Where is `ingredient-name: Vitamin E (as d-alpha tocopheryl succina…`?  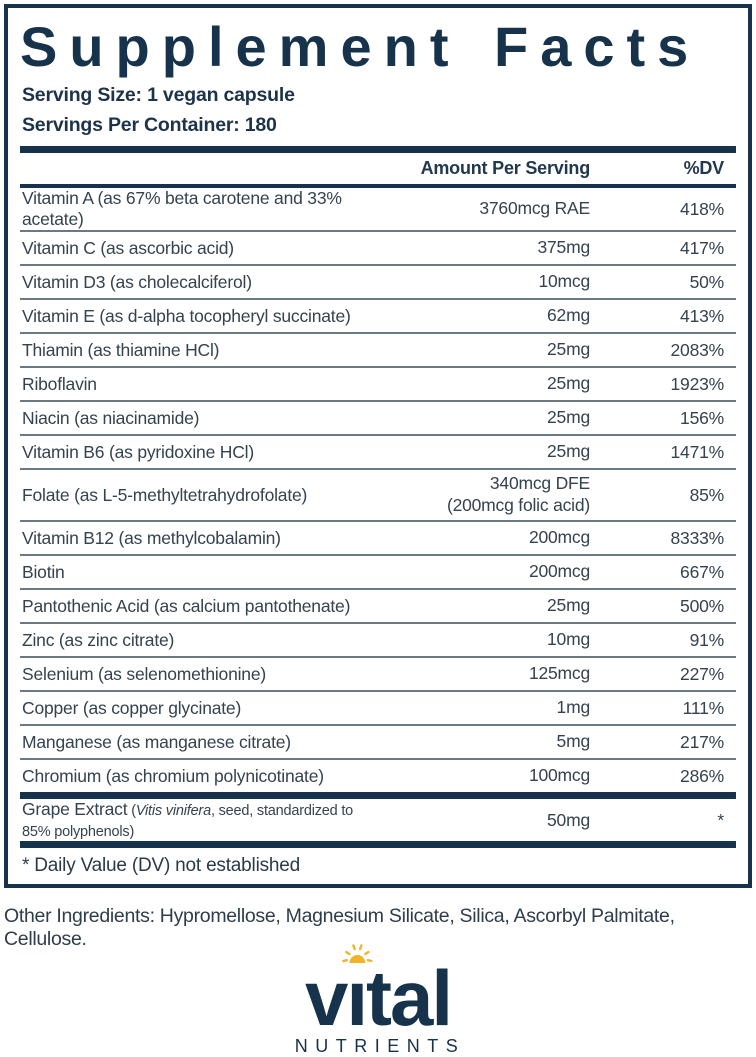
ingredient-name: Vitamin E (as d-alpha tocopheryl succina… is located at coordinates (186, 315).